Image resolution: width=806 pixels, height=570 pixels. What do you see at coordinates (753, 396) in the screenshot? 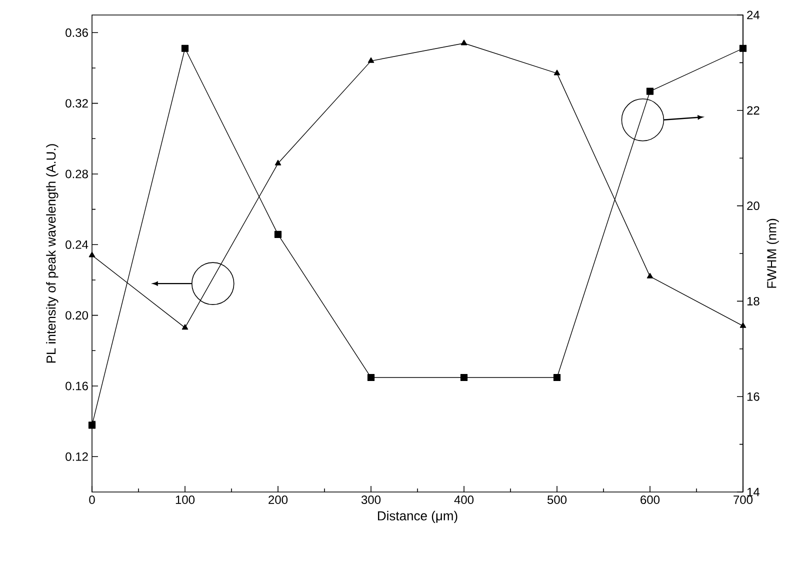
I see `y2-tick-label: 16` at bounding box center [753, 396].